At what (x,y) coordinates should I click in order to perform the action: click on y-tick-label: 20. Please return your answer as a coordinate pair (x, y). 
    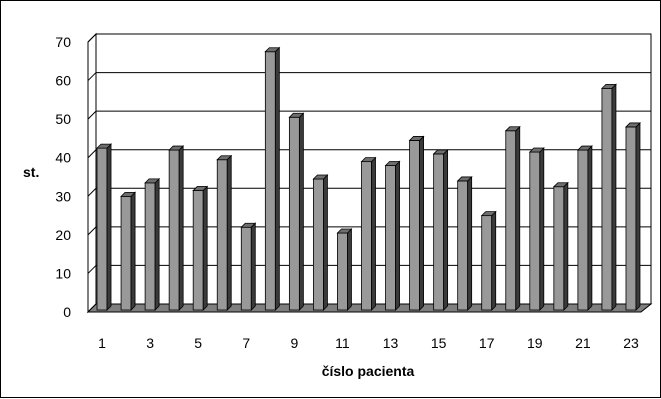
    Looking at the image, I should click on (63, 235).